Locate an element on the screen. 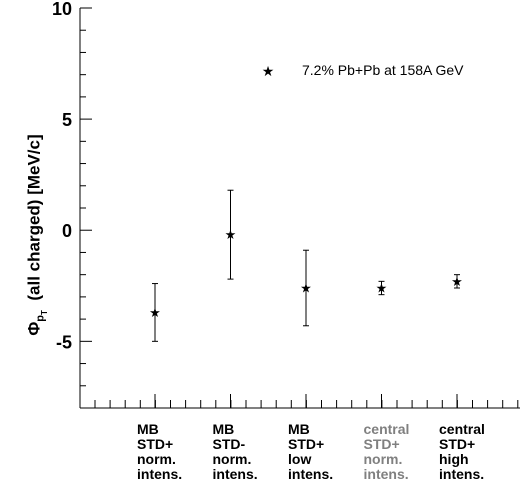 The height and width of the screenshot is (490, 524). y-tick-label: 0 is located at coordinates (67, 231).